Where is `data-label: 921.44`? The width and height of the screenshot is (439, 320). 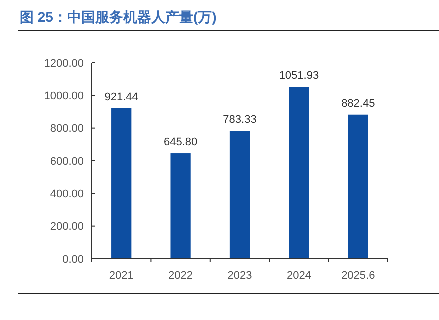
data-label: 921.44 is located at coordinates (121, 98).